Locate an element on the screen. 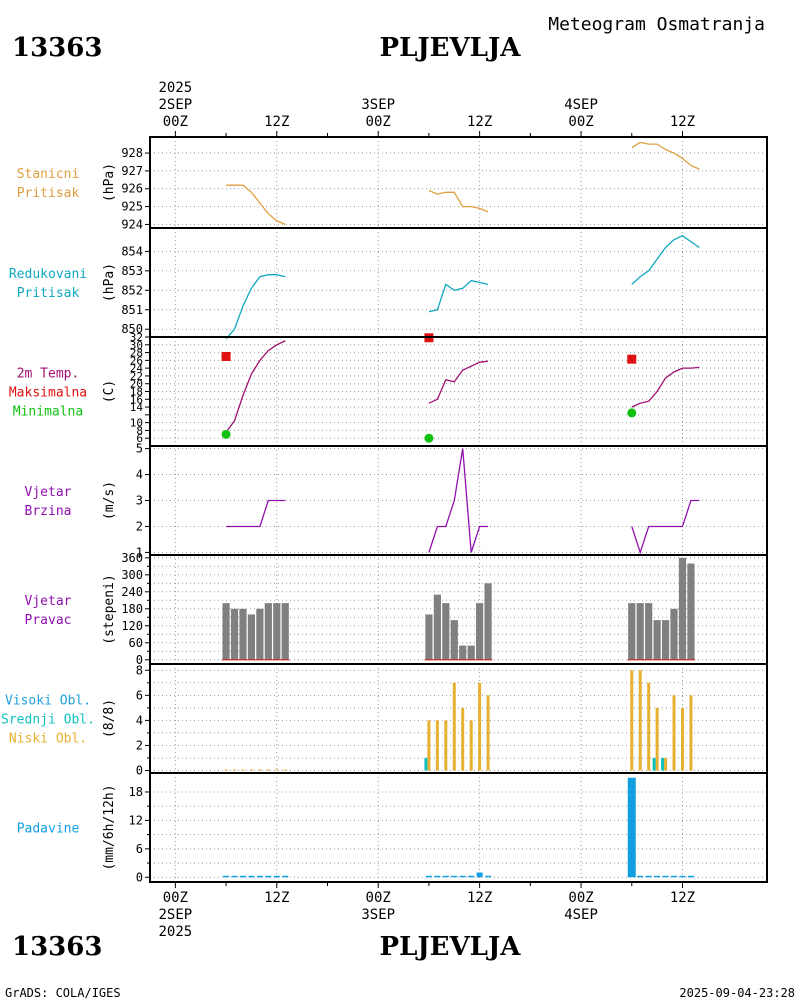 The image size is (800, 1000). y-axis-unit-label: (stepeni) is located at coordinates (109, 609).